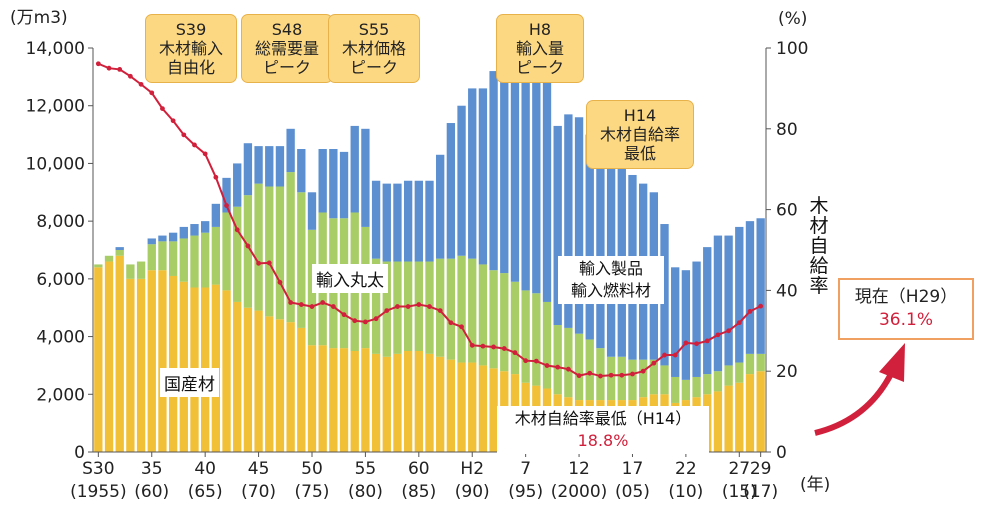  Describe the element at coordinates (892, 362) in the screenshot. I see `current-arrow-head` at that location.